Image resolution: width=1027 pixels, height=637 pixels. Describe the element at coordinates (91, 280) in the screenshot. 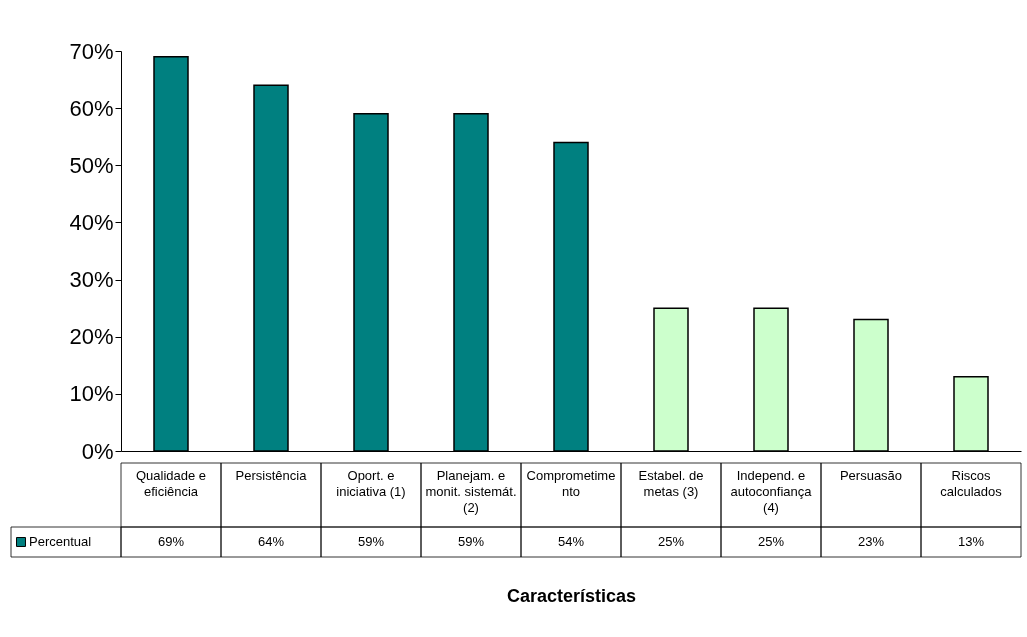

I see `y-tick-label: 30%` at that location.